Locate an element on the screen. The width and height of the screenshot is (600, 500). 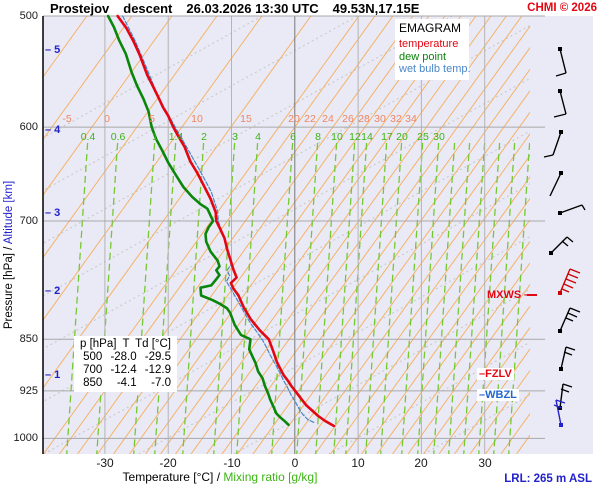
mixing-ratio-value-label: 30 is located at coordinates (439, 137).